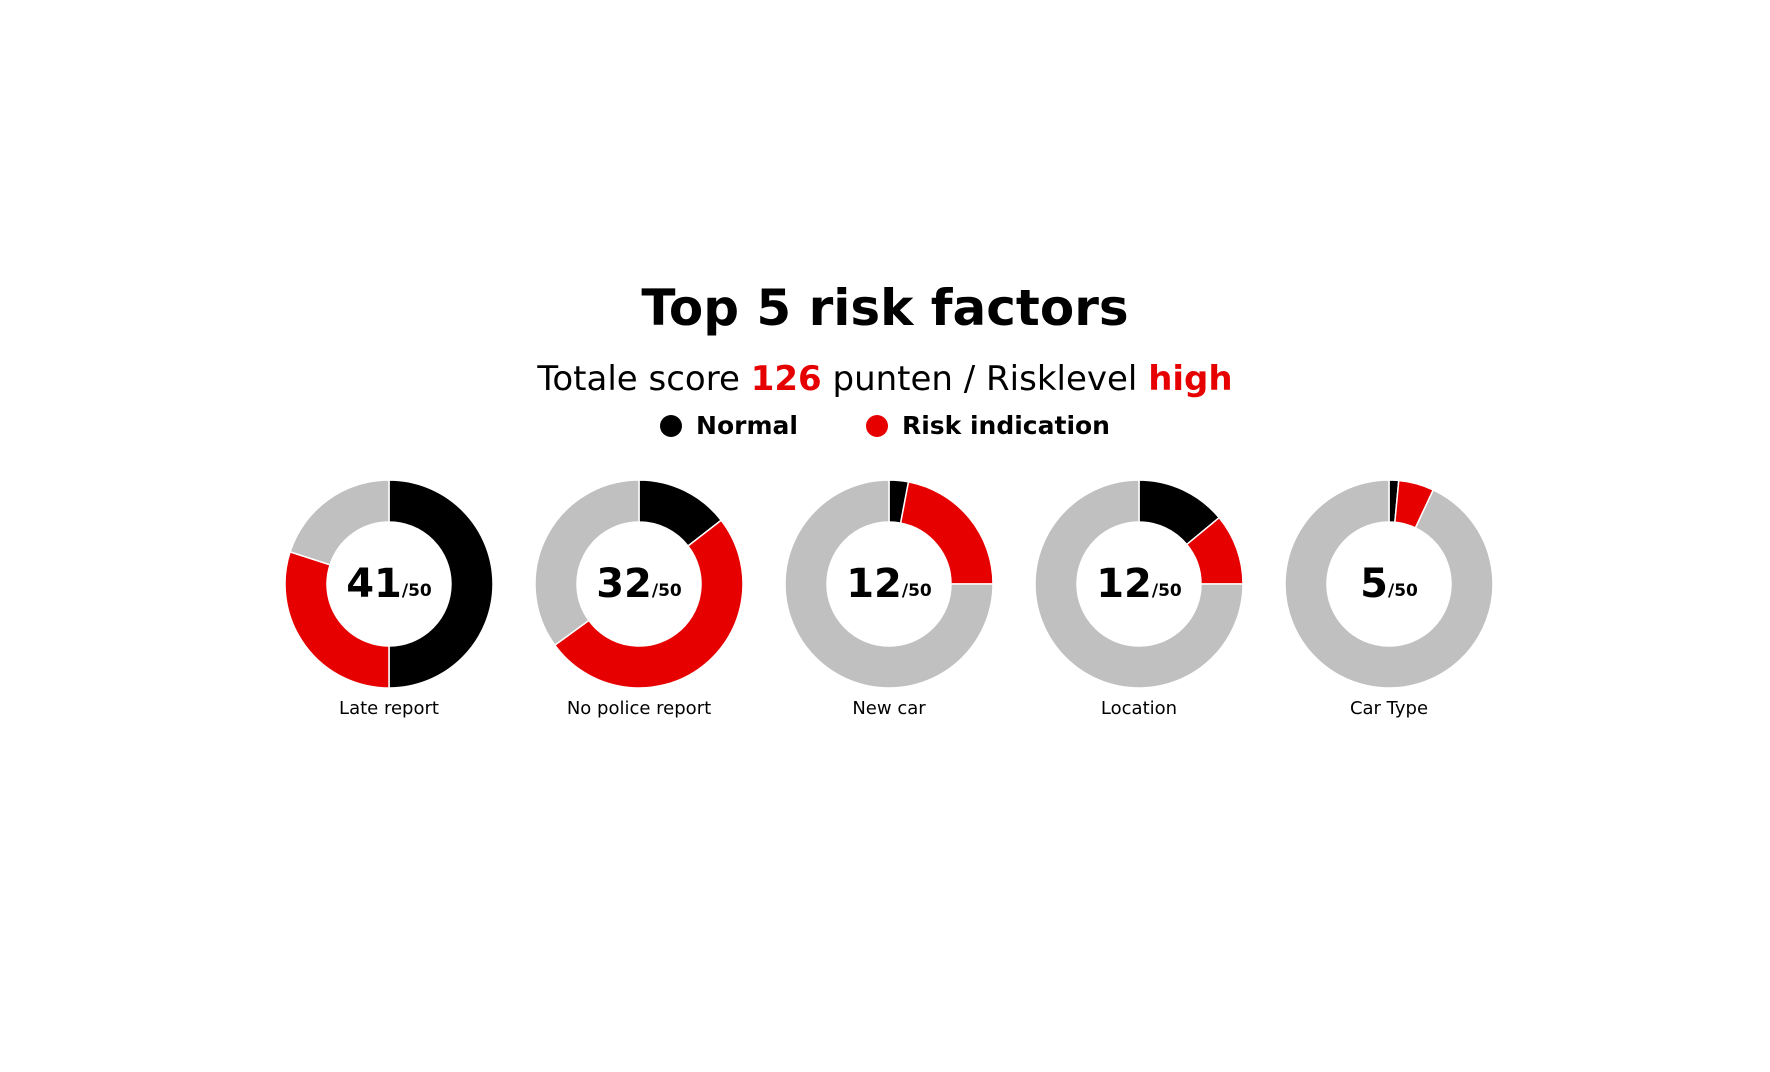 This screenshot has height=1072, width=1770. I want to click on legend-item-risk: Risk indication, so click(987, 426).